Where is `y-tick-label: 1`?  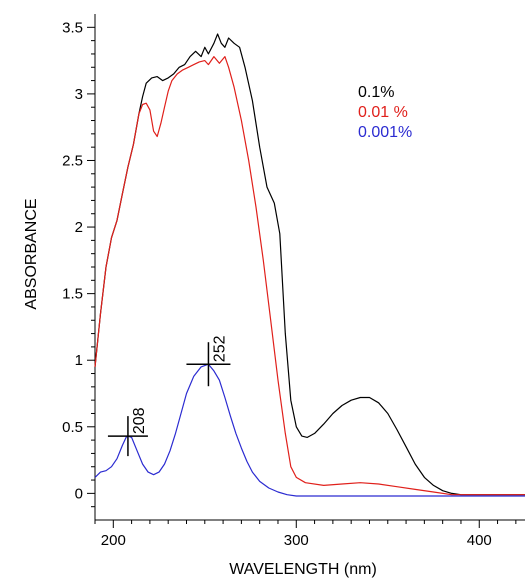
y-tick-label: 1 is located at coordinates (79, 360).